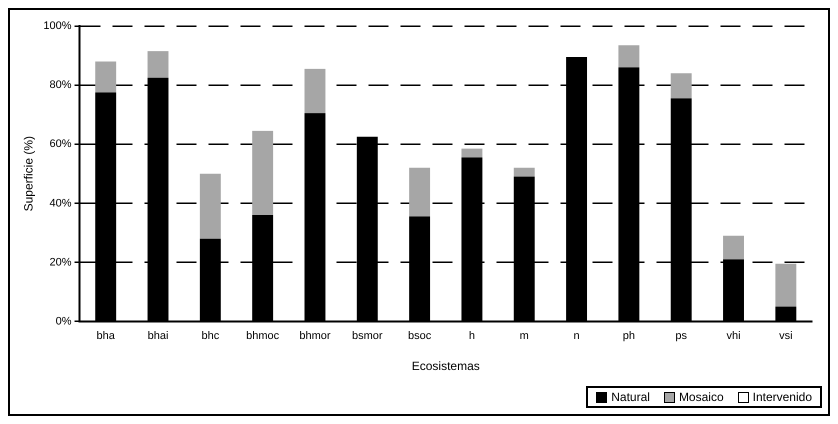 This screenshot has height=424, width=838. What do you see at coordinates (158, 336) in the screenshot?
I see `x-tick-label: bhai` at bounding box center [158, 336].